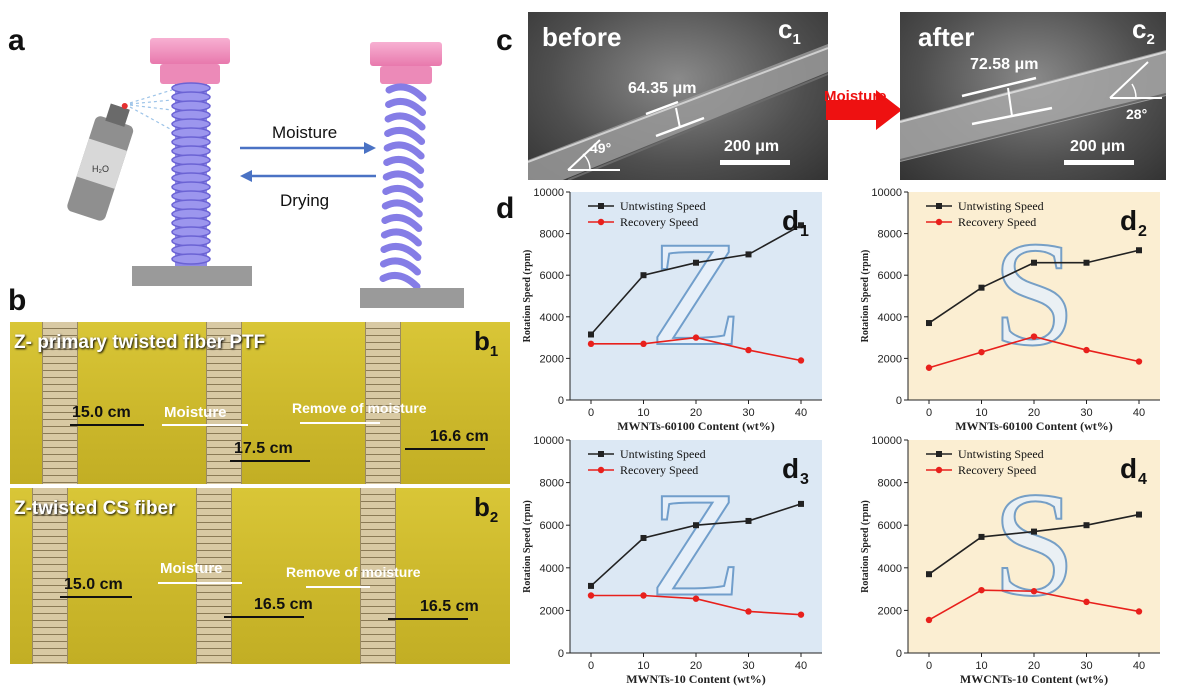  Describe the element at coordinates (662, 88) in the screenshot. I see `width-before: 64.35 μm` at that location.